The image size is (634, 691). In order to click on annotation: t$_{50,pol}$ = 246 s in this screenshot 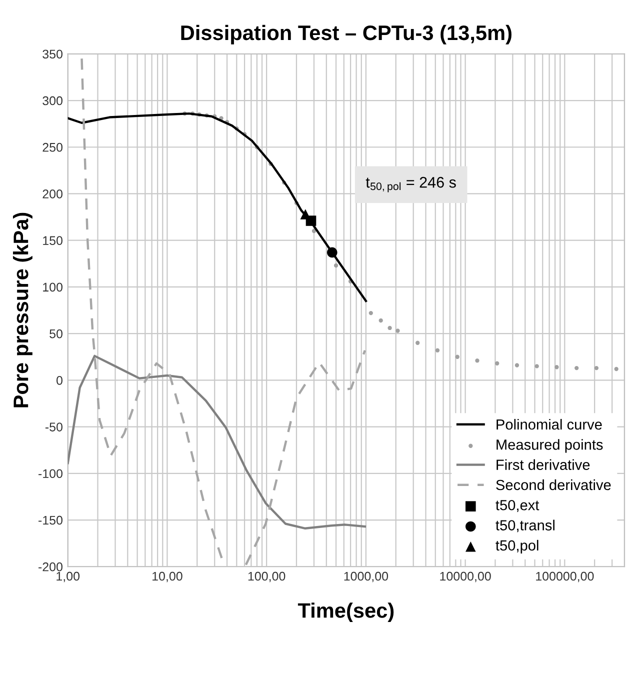, I will do `click(411, 184)`.